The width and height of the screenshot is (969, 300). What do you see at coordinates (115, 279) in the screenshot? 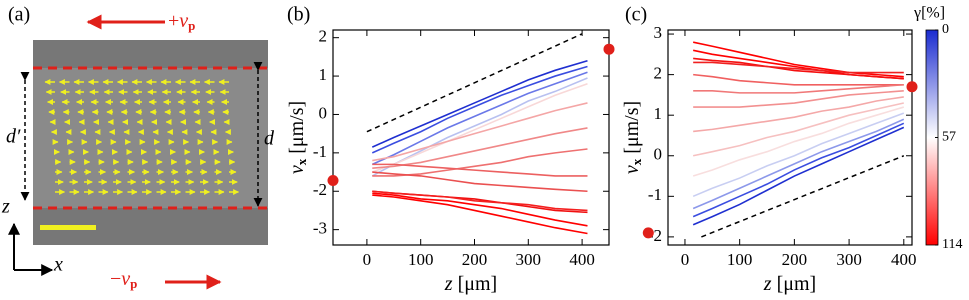
I see `sign: −` at bounding box center [115, 279].